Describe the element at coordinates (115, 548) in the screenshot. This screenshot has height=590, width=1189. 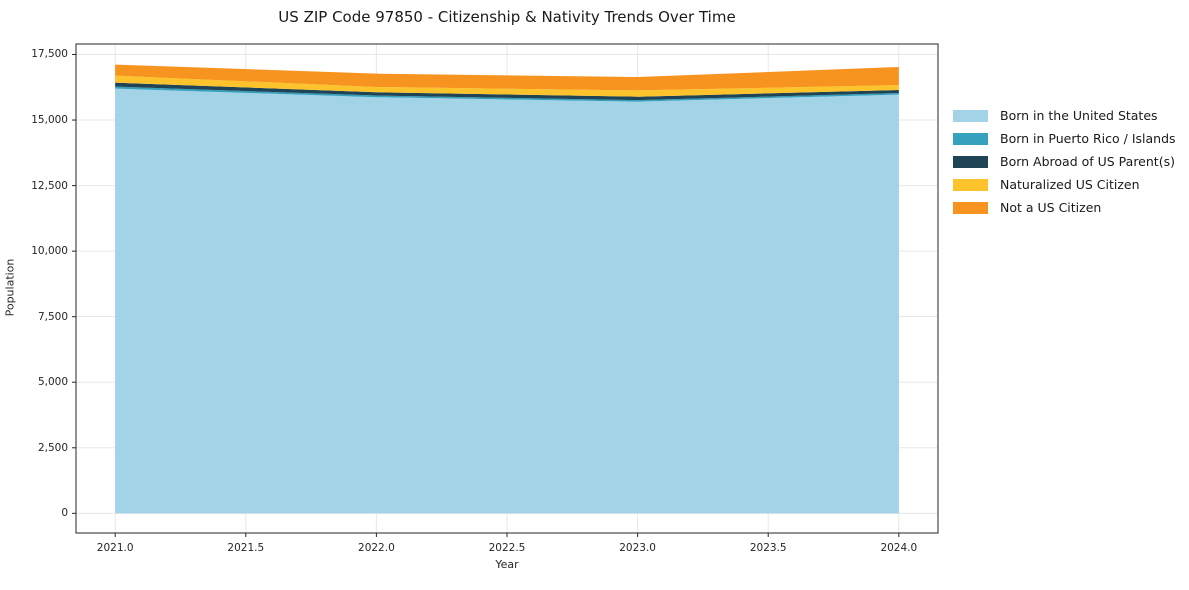
I see `x-tick-label: 2021.0` at that location.